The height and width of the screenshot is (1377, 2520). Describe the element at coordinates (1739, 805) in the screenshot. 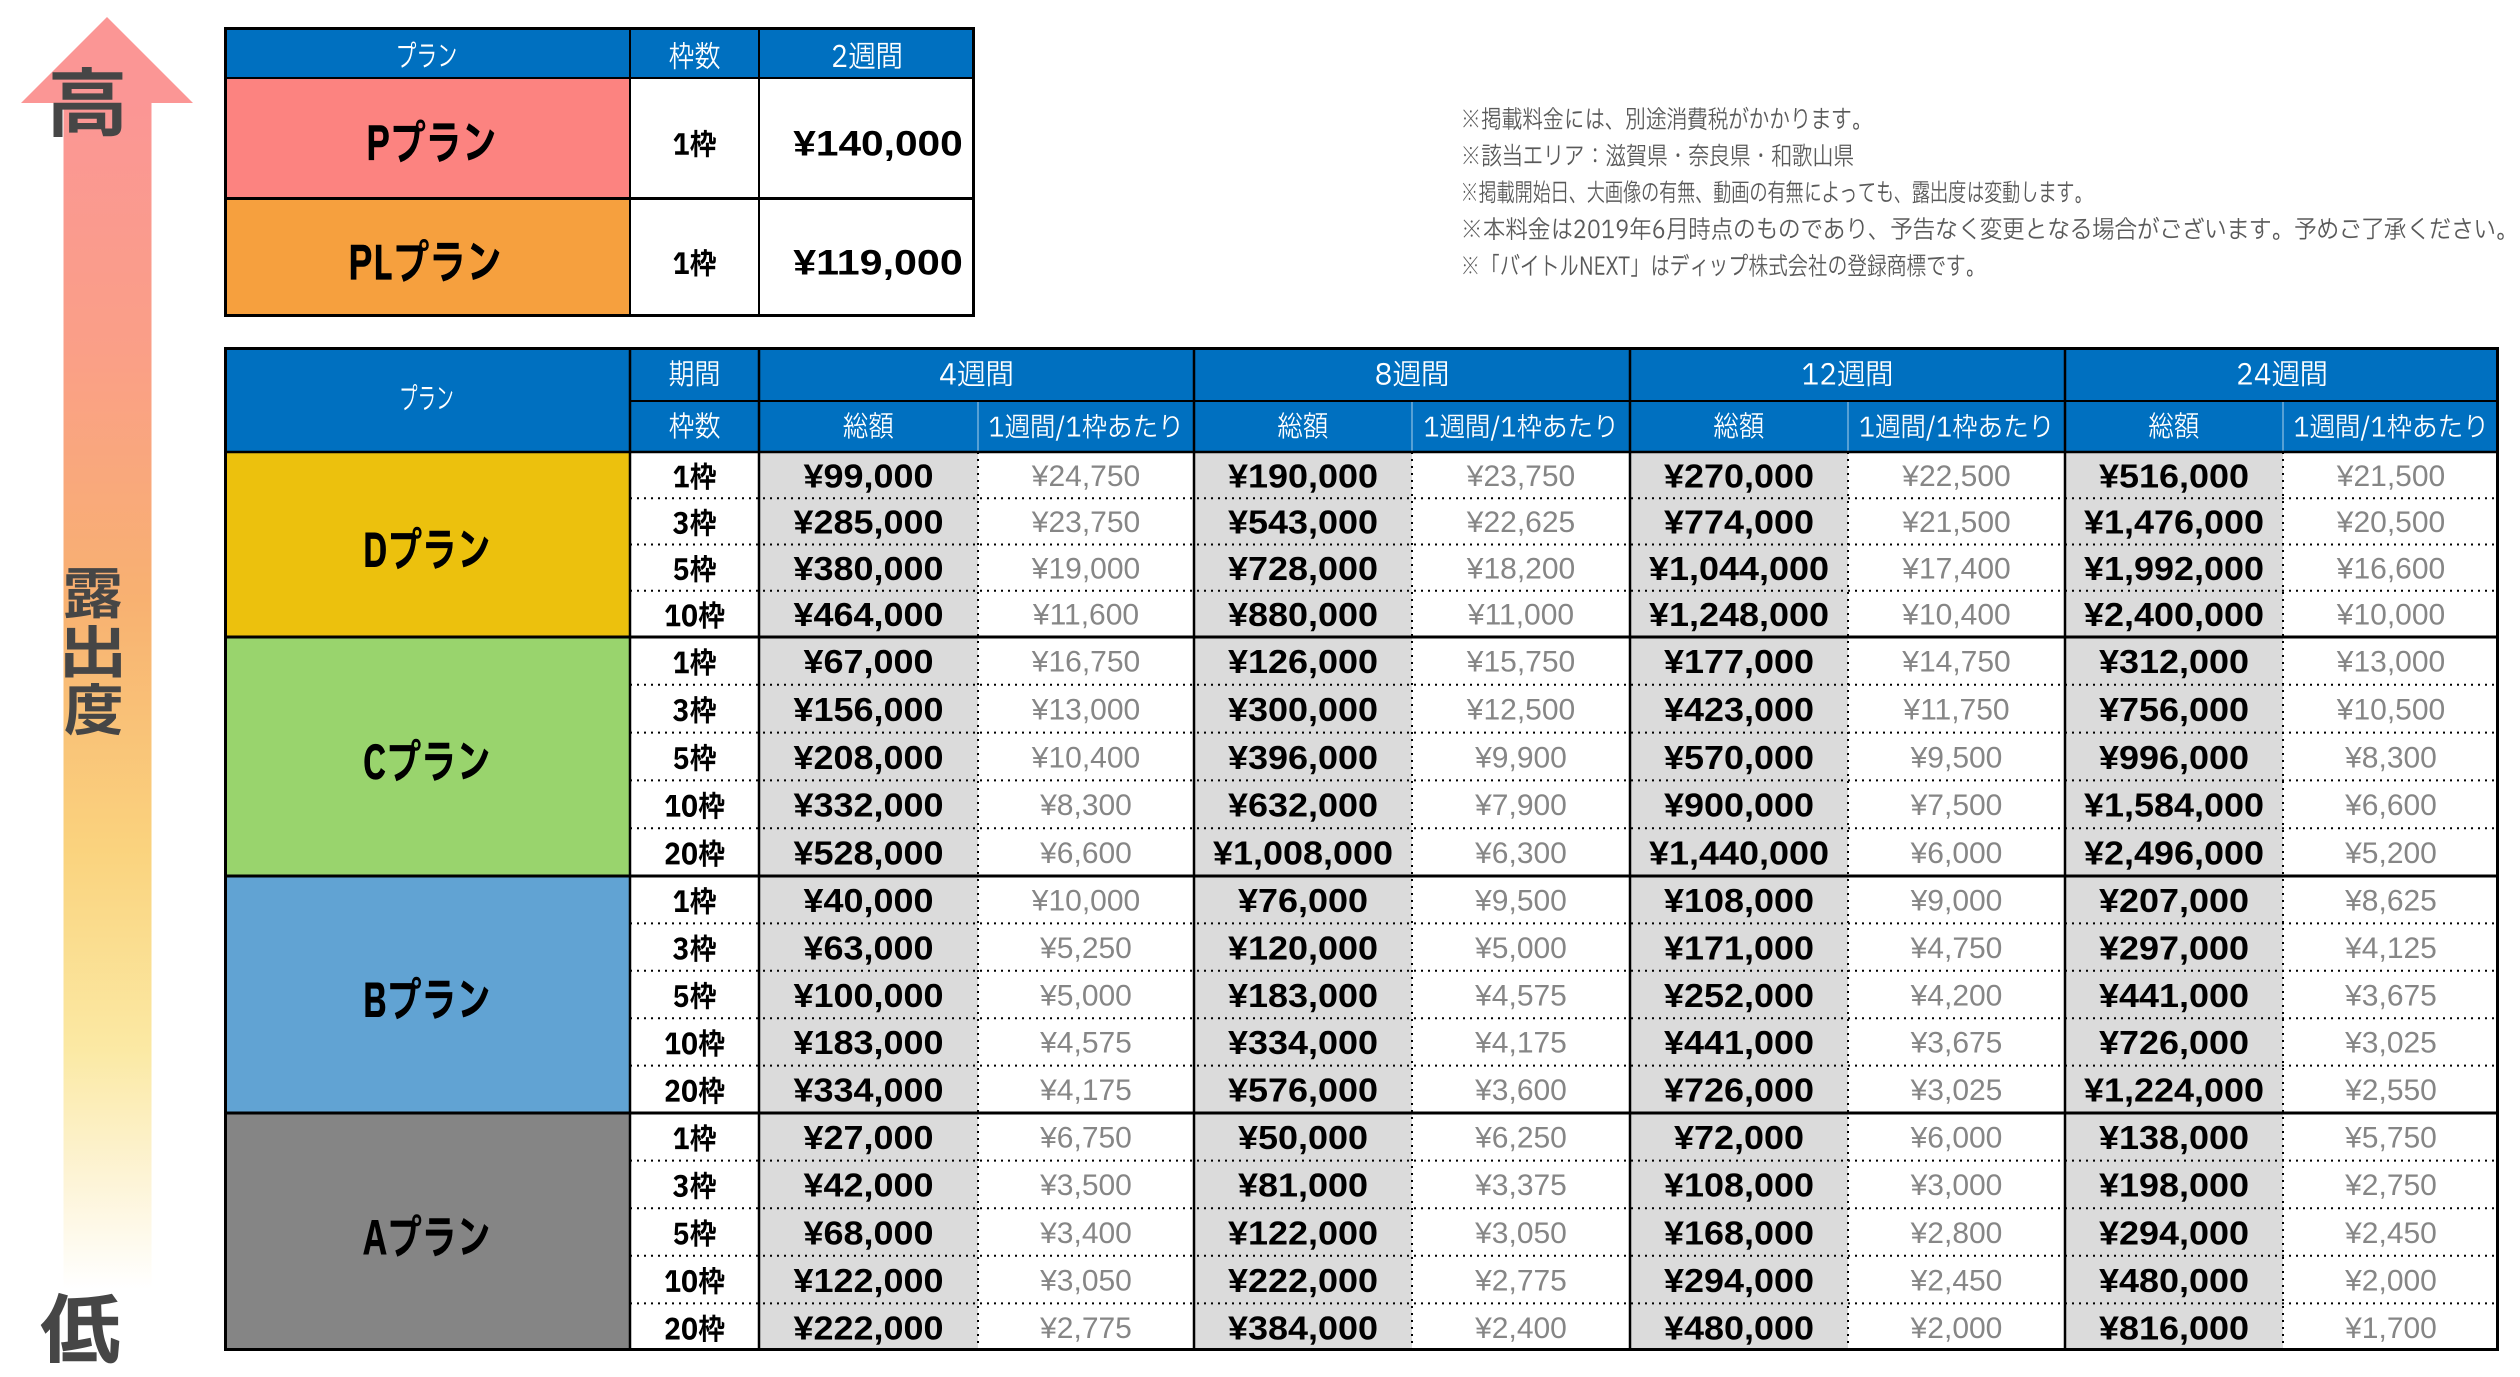

I see `svg-text: ¥900,000` at that location.